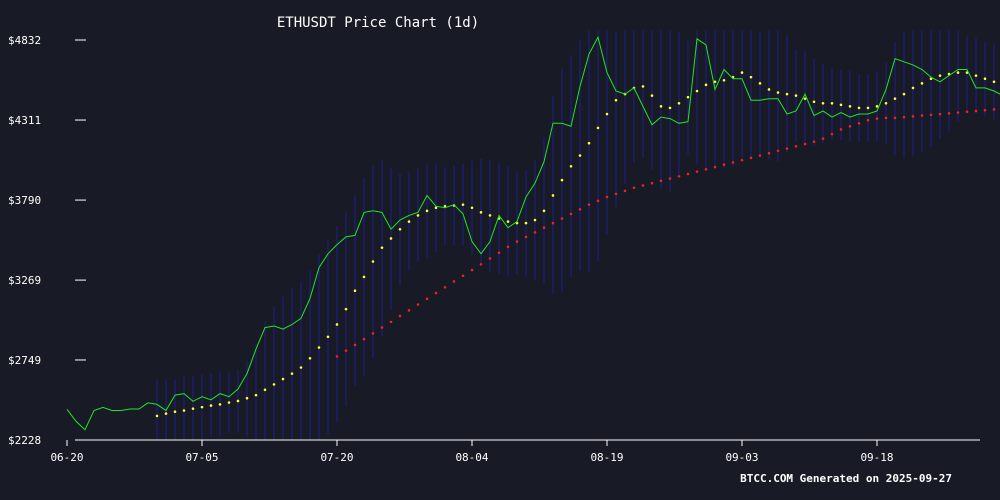  I want to click on x-tick-label: 07-05, so click(201, 457).